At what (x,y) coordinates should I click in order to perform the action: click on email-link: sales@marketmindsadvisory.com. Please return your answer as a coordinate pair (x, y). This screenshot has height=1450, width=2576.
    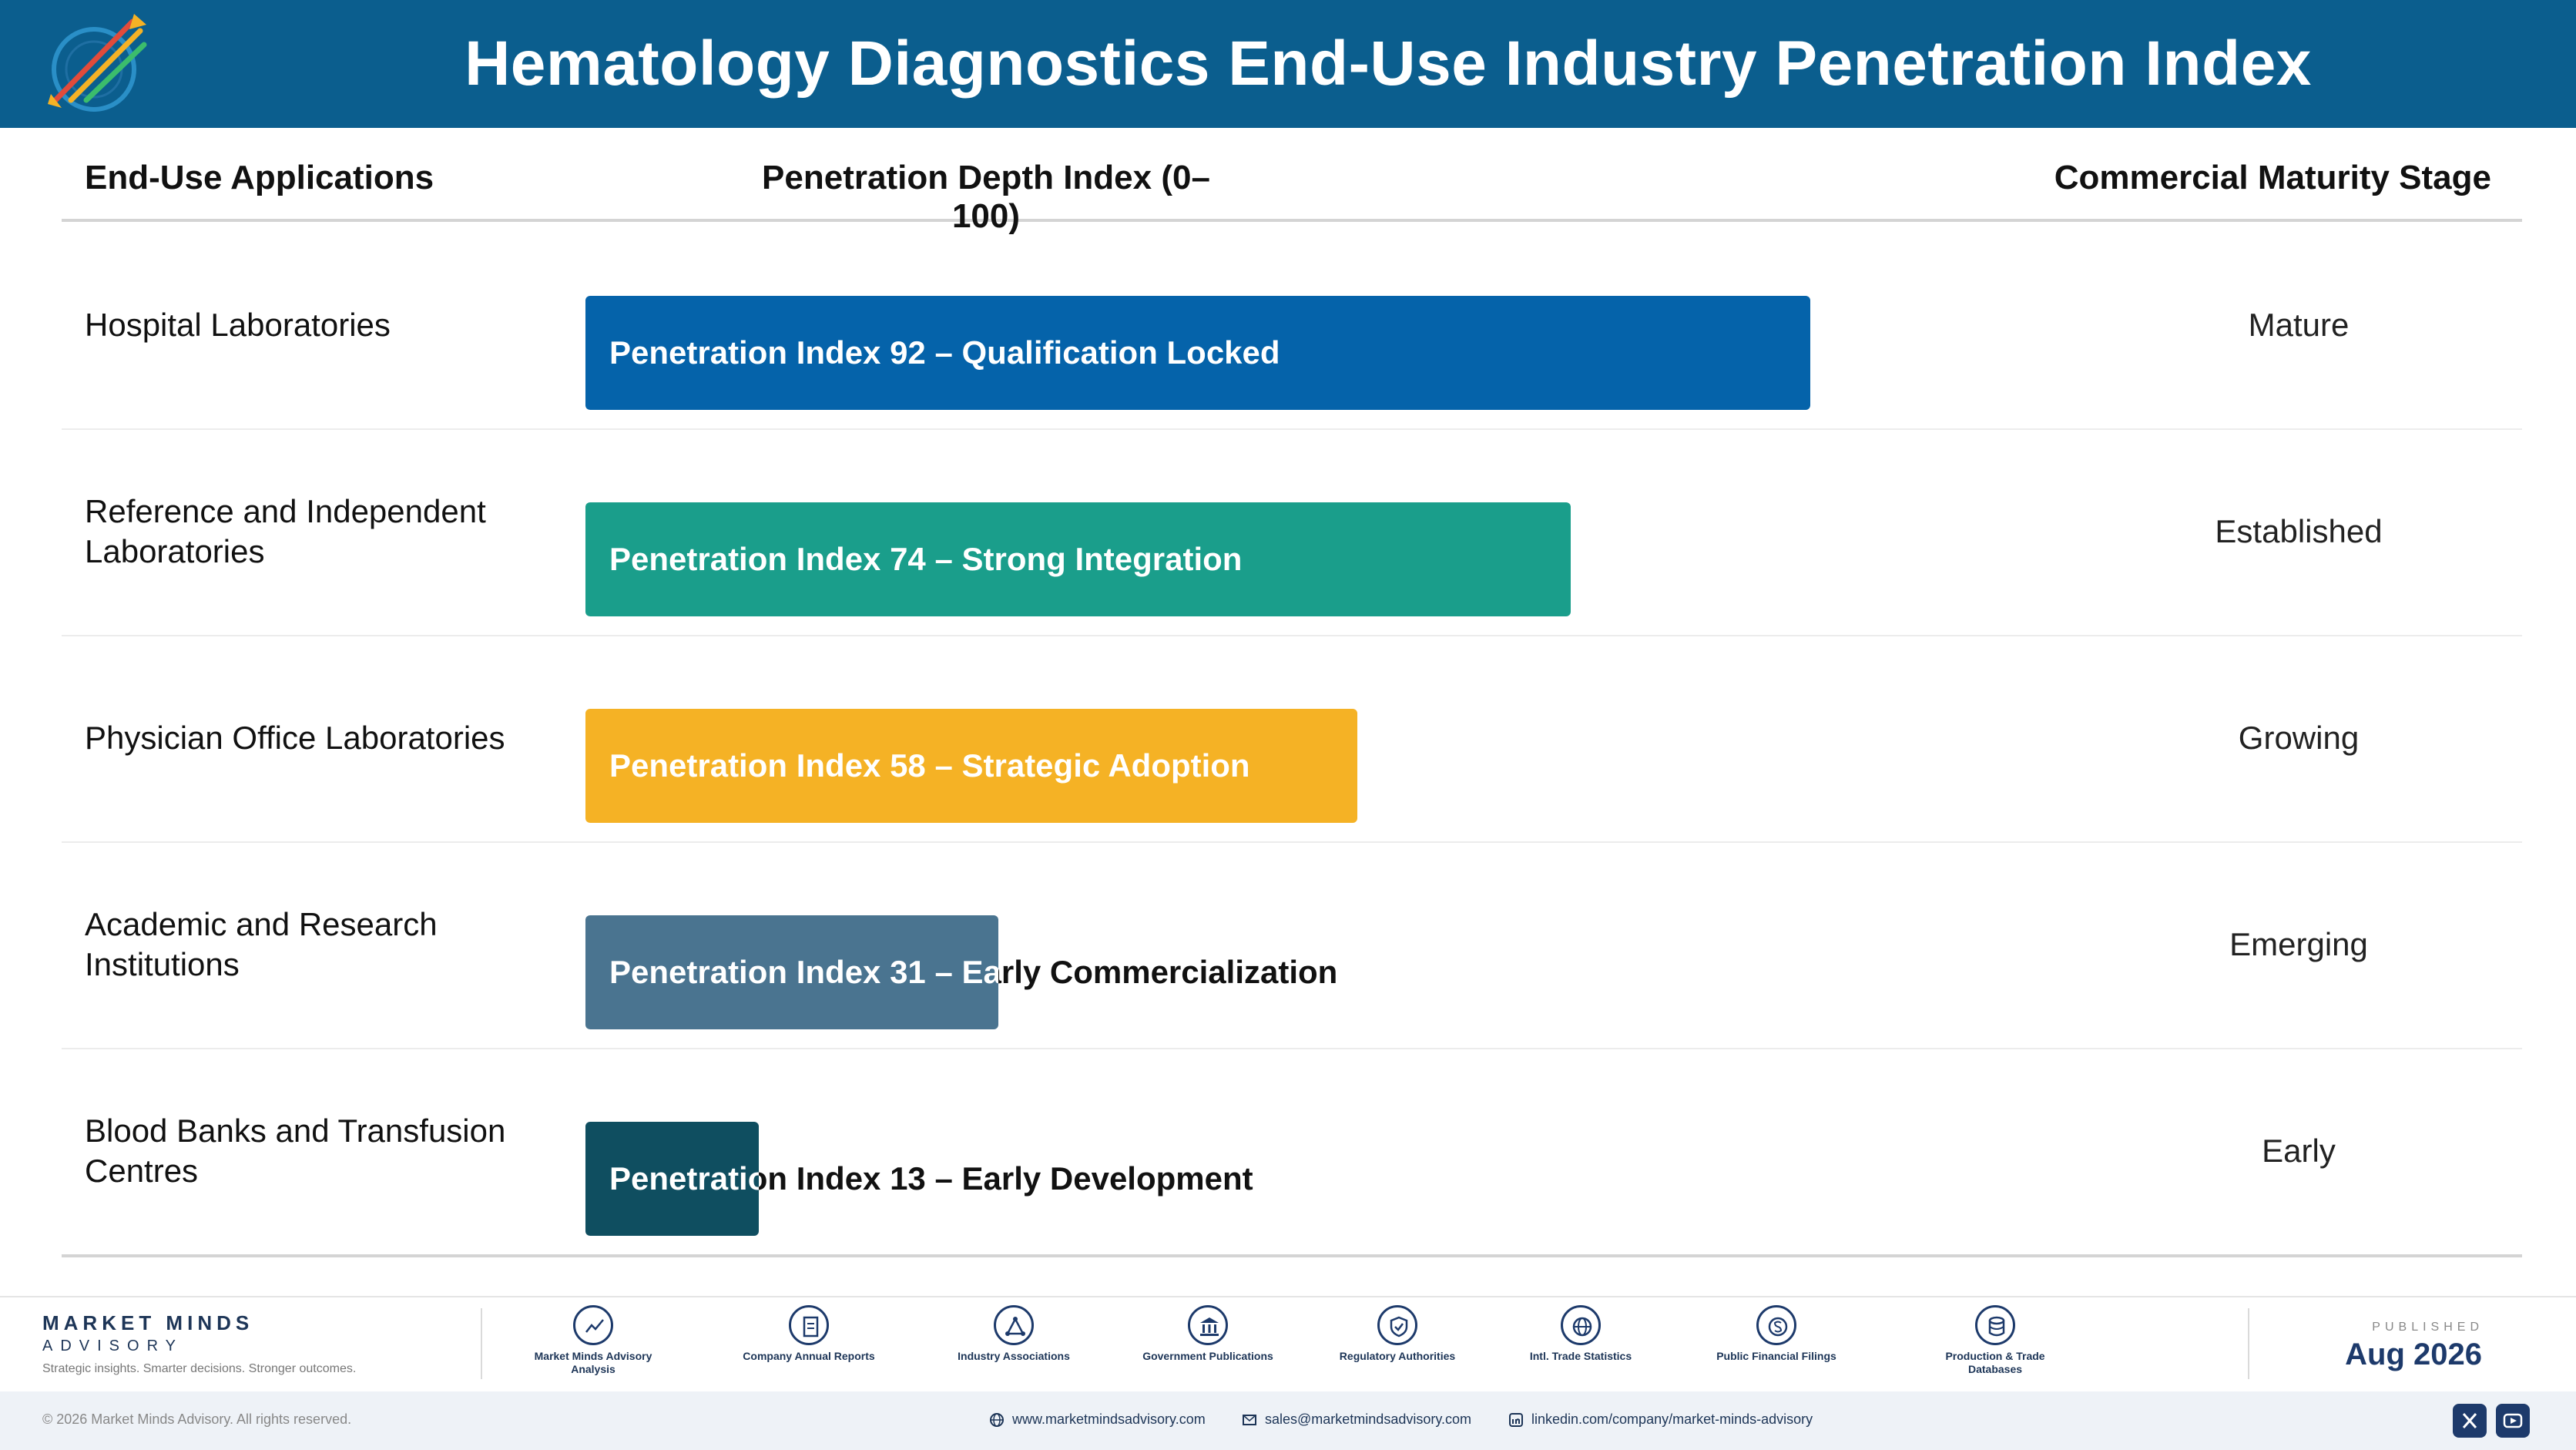
    Looking at the image, I should click on (1356, 1419).